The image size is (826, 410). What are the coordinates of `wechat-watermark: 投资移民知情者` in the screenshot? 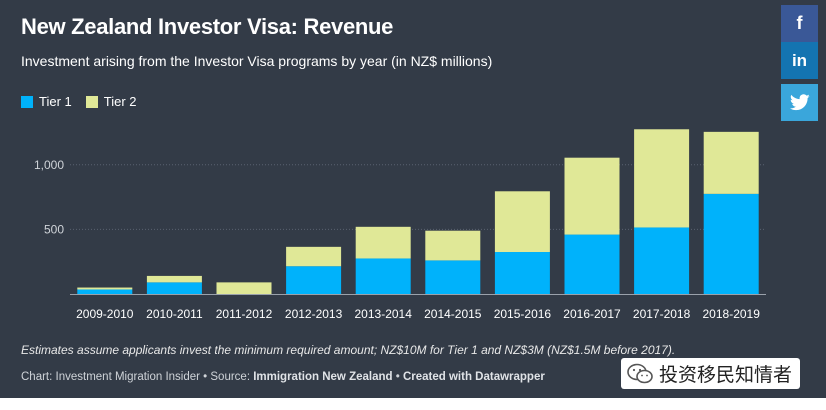 It's located at (711, 373).